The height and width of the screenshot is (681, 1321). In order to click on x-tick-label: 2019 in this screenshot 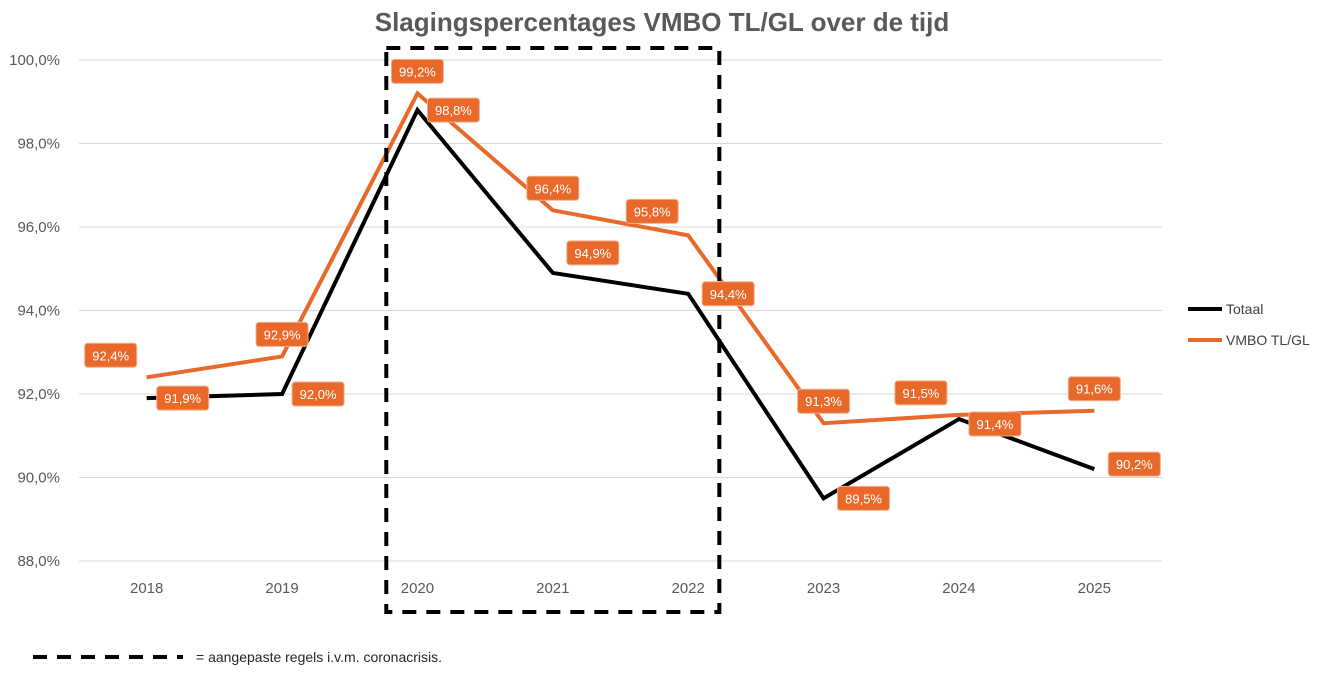, I will do `click(281, 588)`.